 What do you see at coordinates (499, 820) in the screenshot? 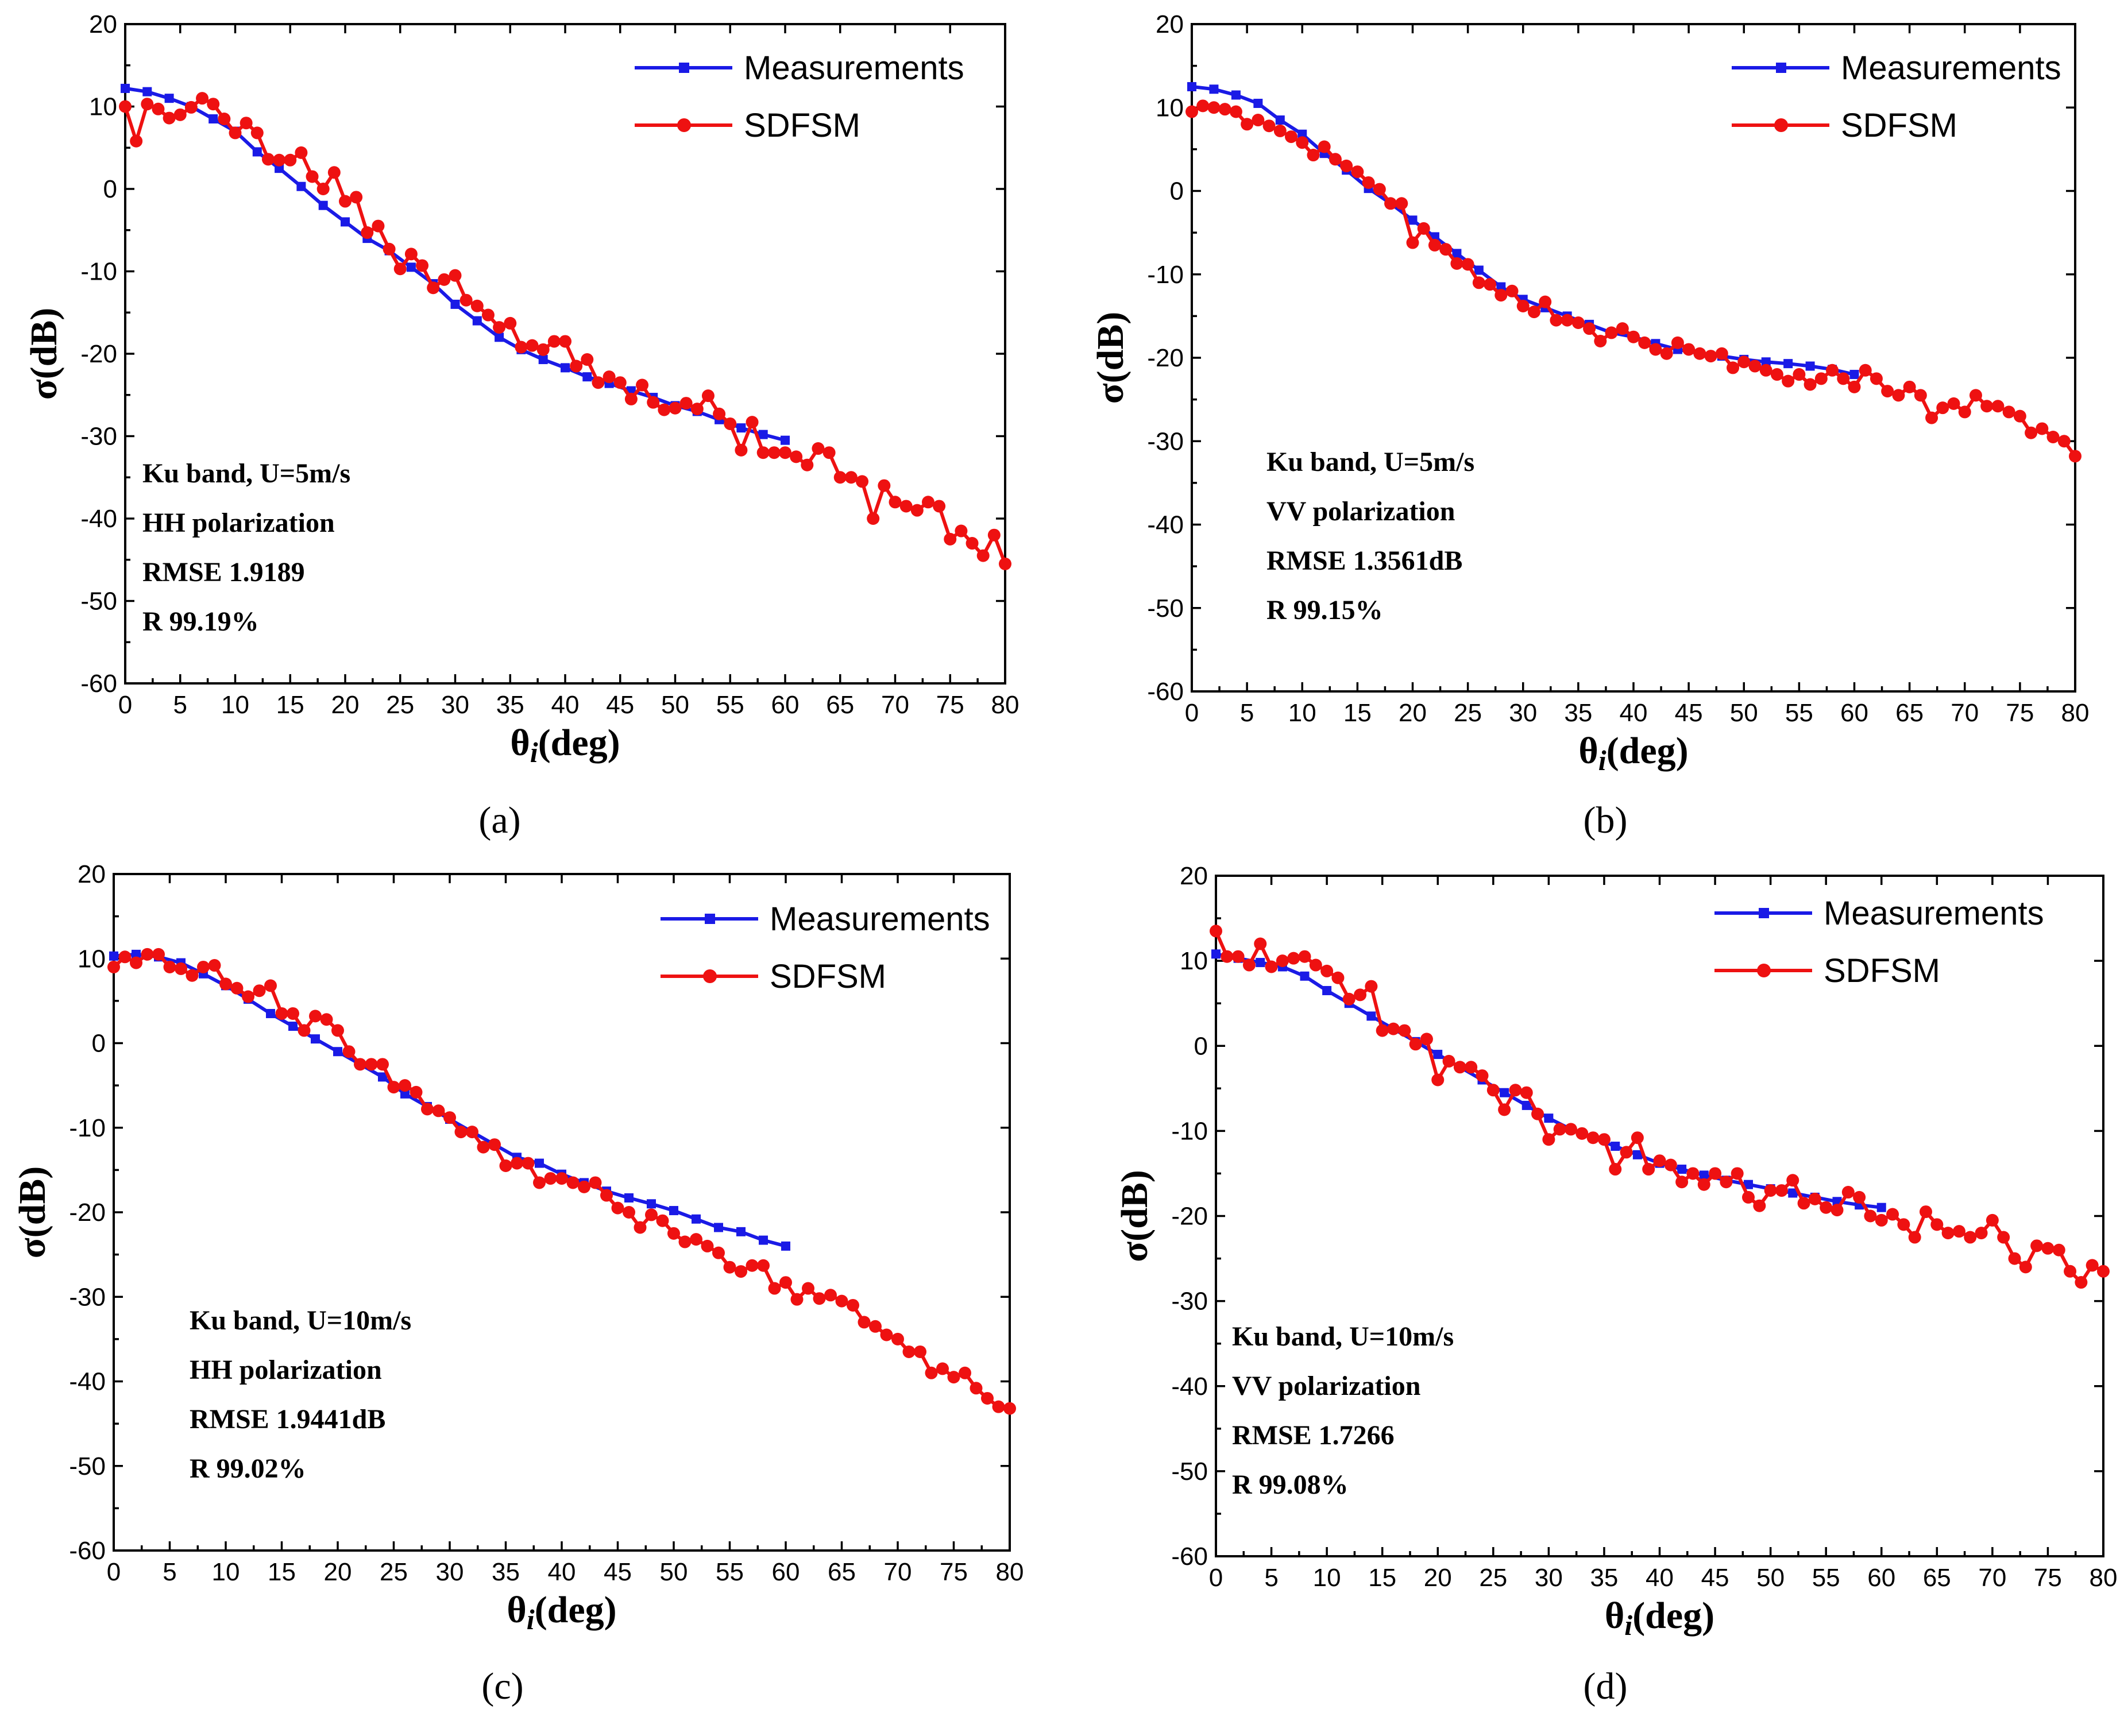
I see `panel-label: (a)` at bounding box center [499, 820].